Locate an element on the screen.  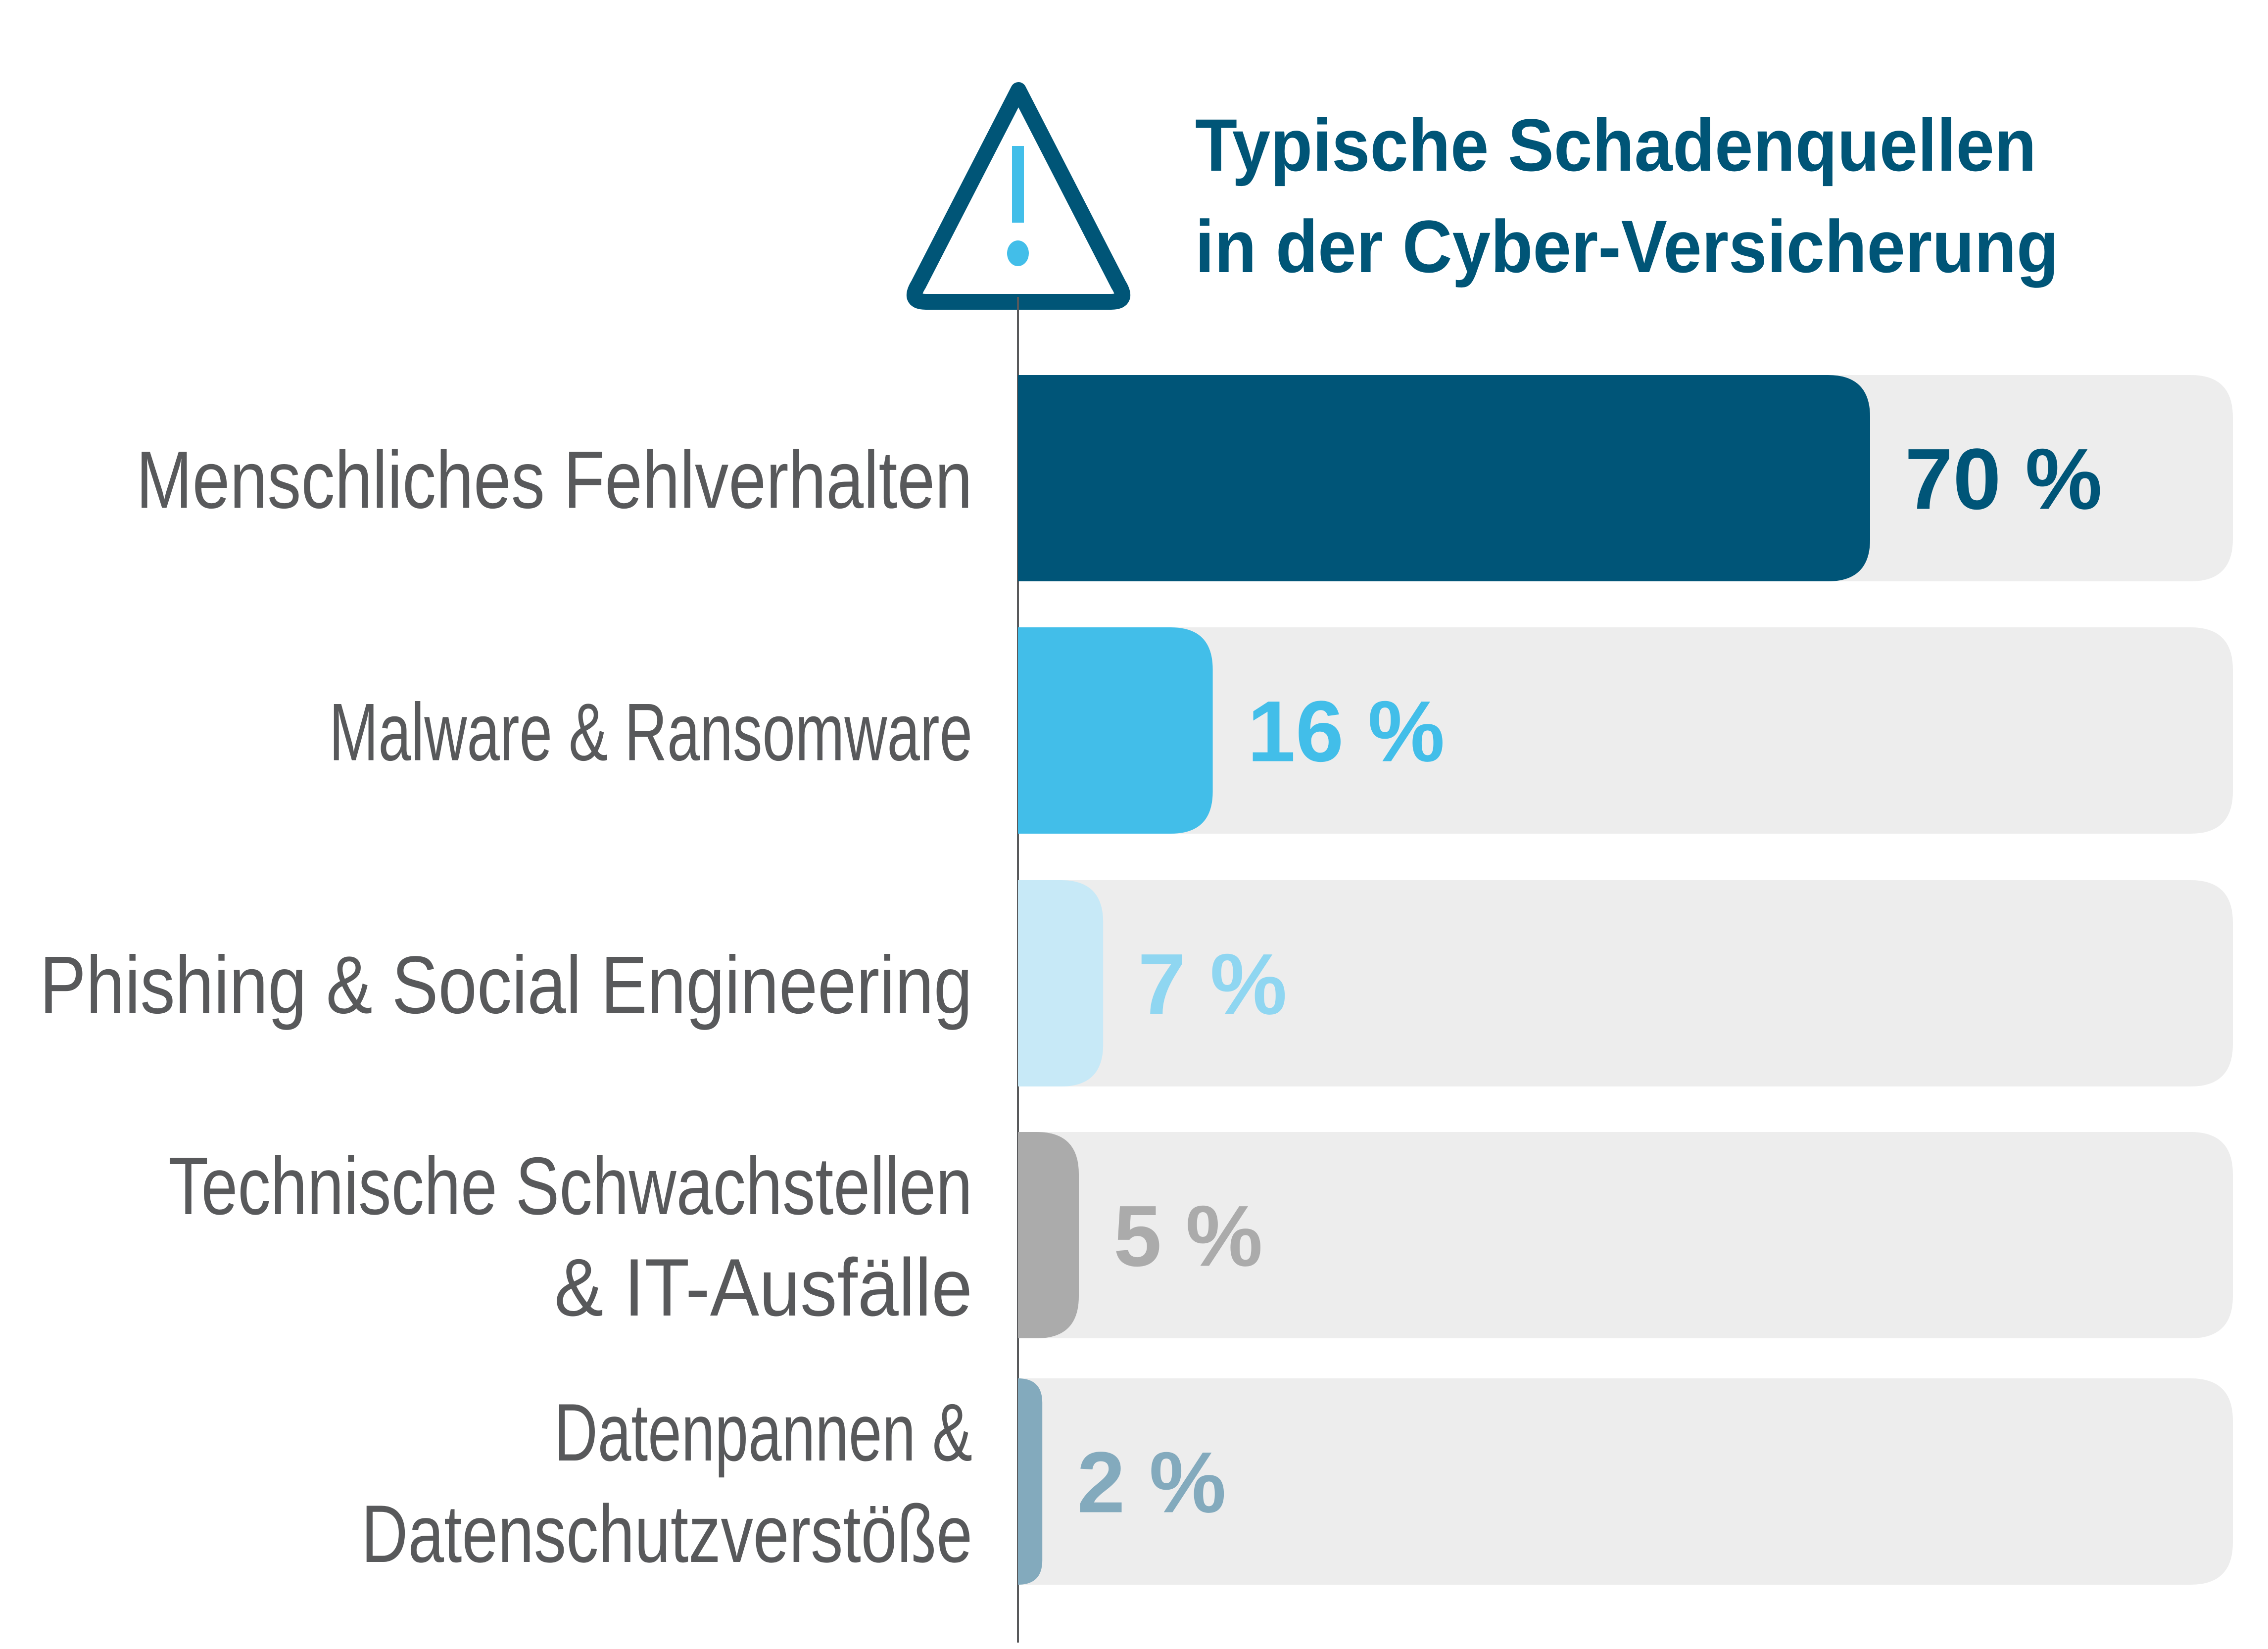
value-label: 7 % is located at coordinates (1212, 985).